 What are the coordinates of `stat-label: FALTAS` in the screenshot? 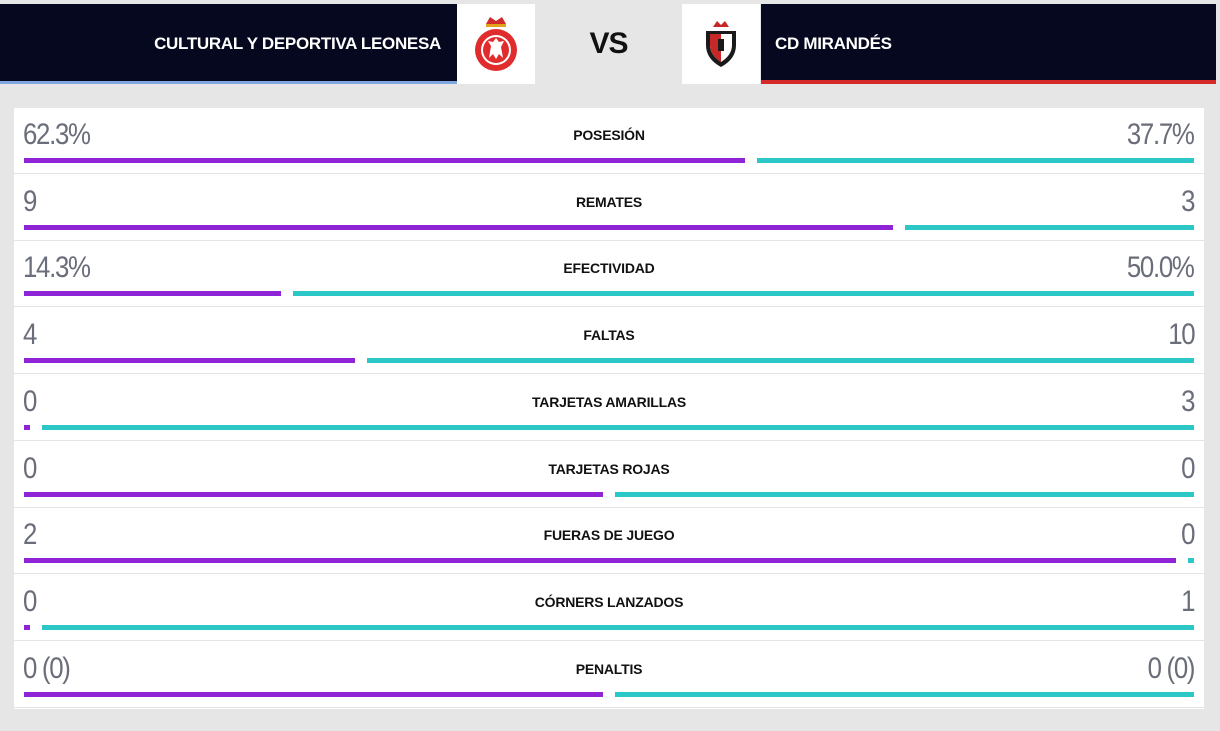 It's located at (609, 335).